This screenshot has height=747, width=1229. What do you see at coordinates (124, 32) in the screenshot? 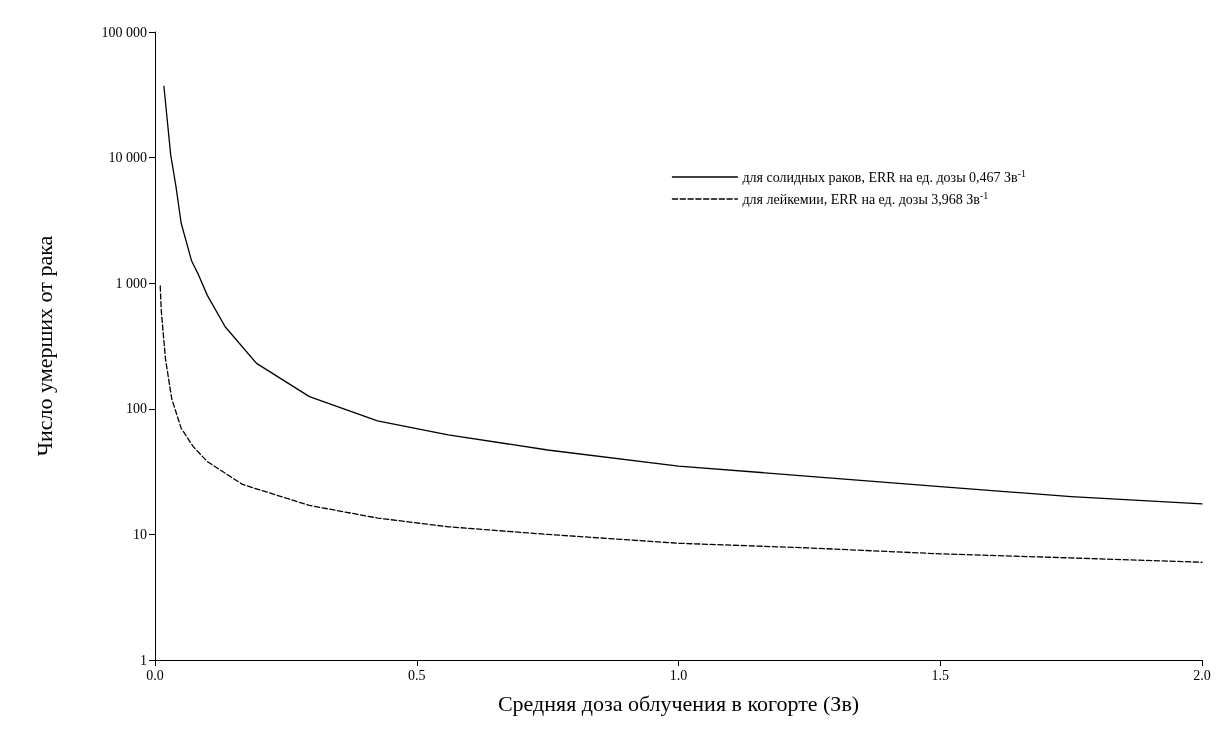
I see `y-tick-label: 100 000` at bounding box center [124, 32].